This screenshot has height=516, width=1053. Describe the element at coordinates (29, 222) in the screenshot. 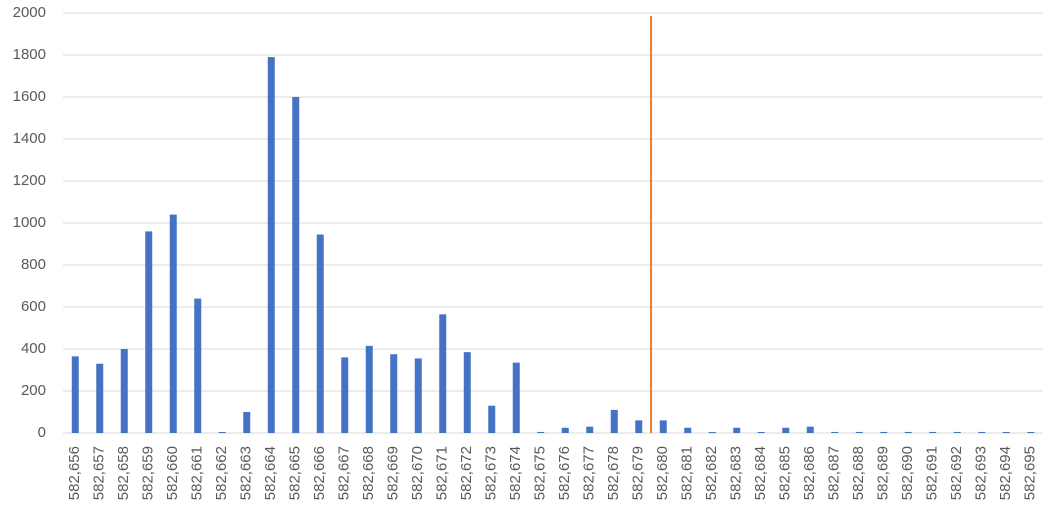

I see `y-tick-label: 1000` at that location.